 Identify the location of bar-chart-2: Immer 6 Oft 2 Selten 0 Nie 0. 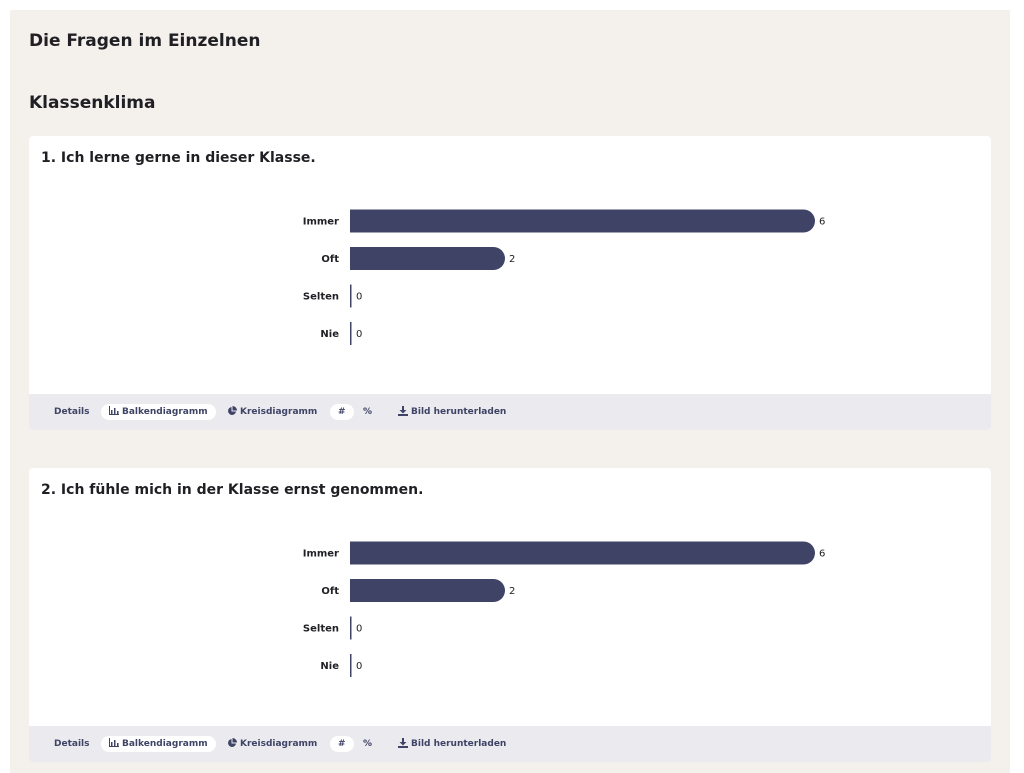
(564, 609).